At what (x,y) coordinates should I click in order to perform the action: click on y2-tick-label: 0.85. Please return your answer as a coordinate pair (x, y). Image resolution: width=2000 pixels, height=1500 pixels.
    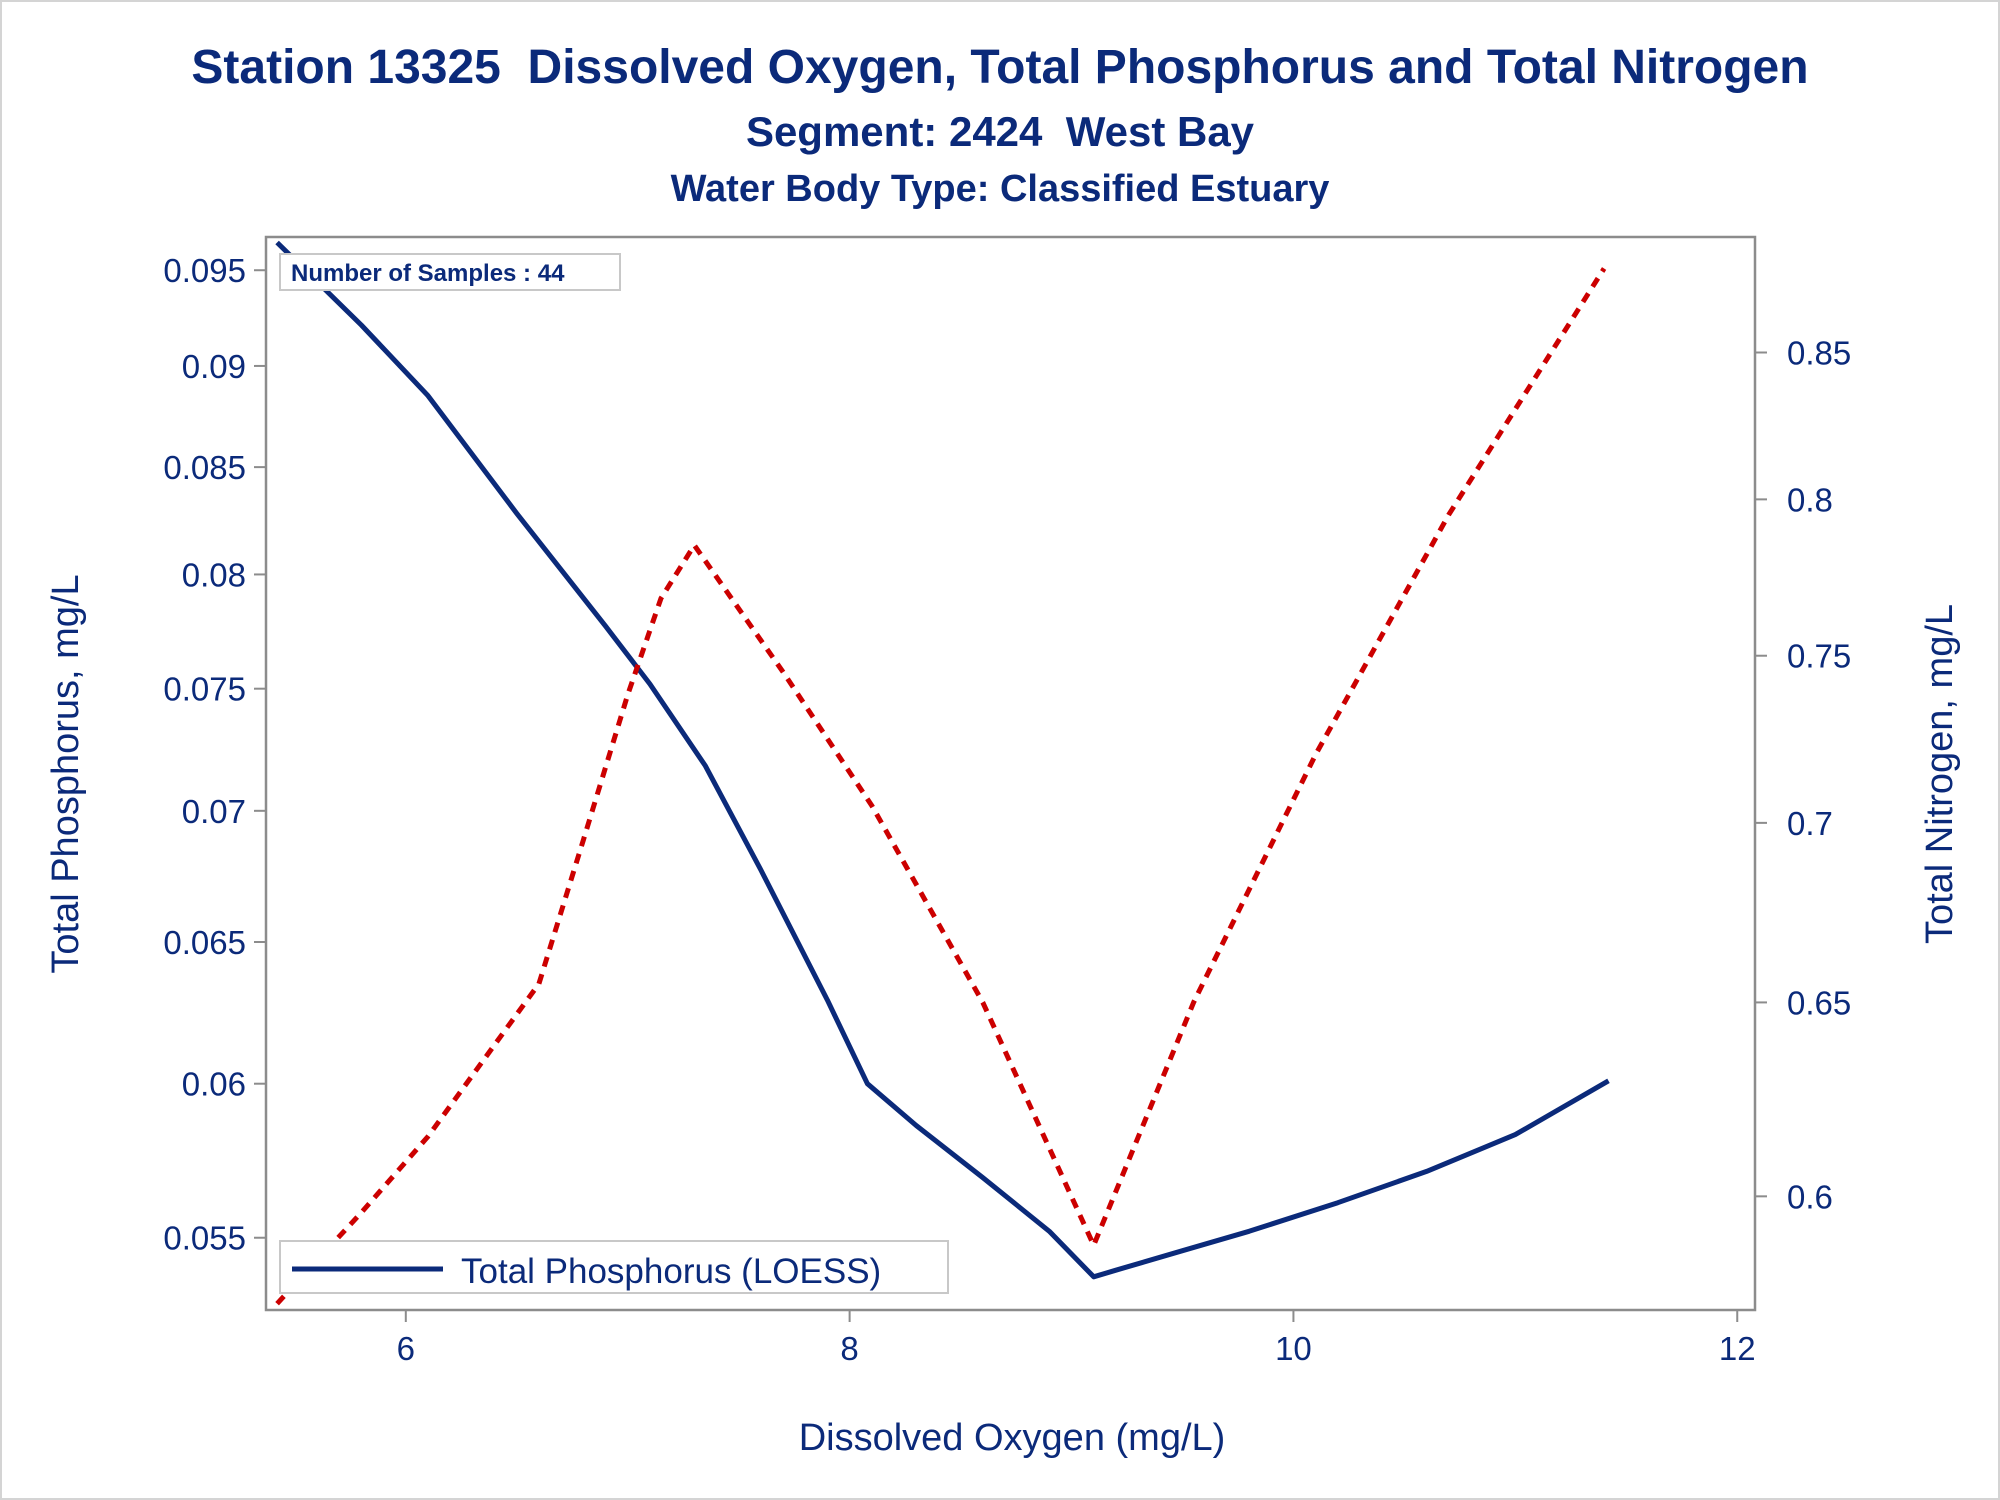
    Looking at the image, I should click on (1819, 352).